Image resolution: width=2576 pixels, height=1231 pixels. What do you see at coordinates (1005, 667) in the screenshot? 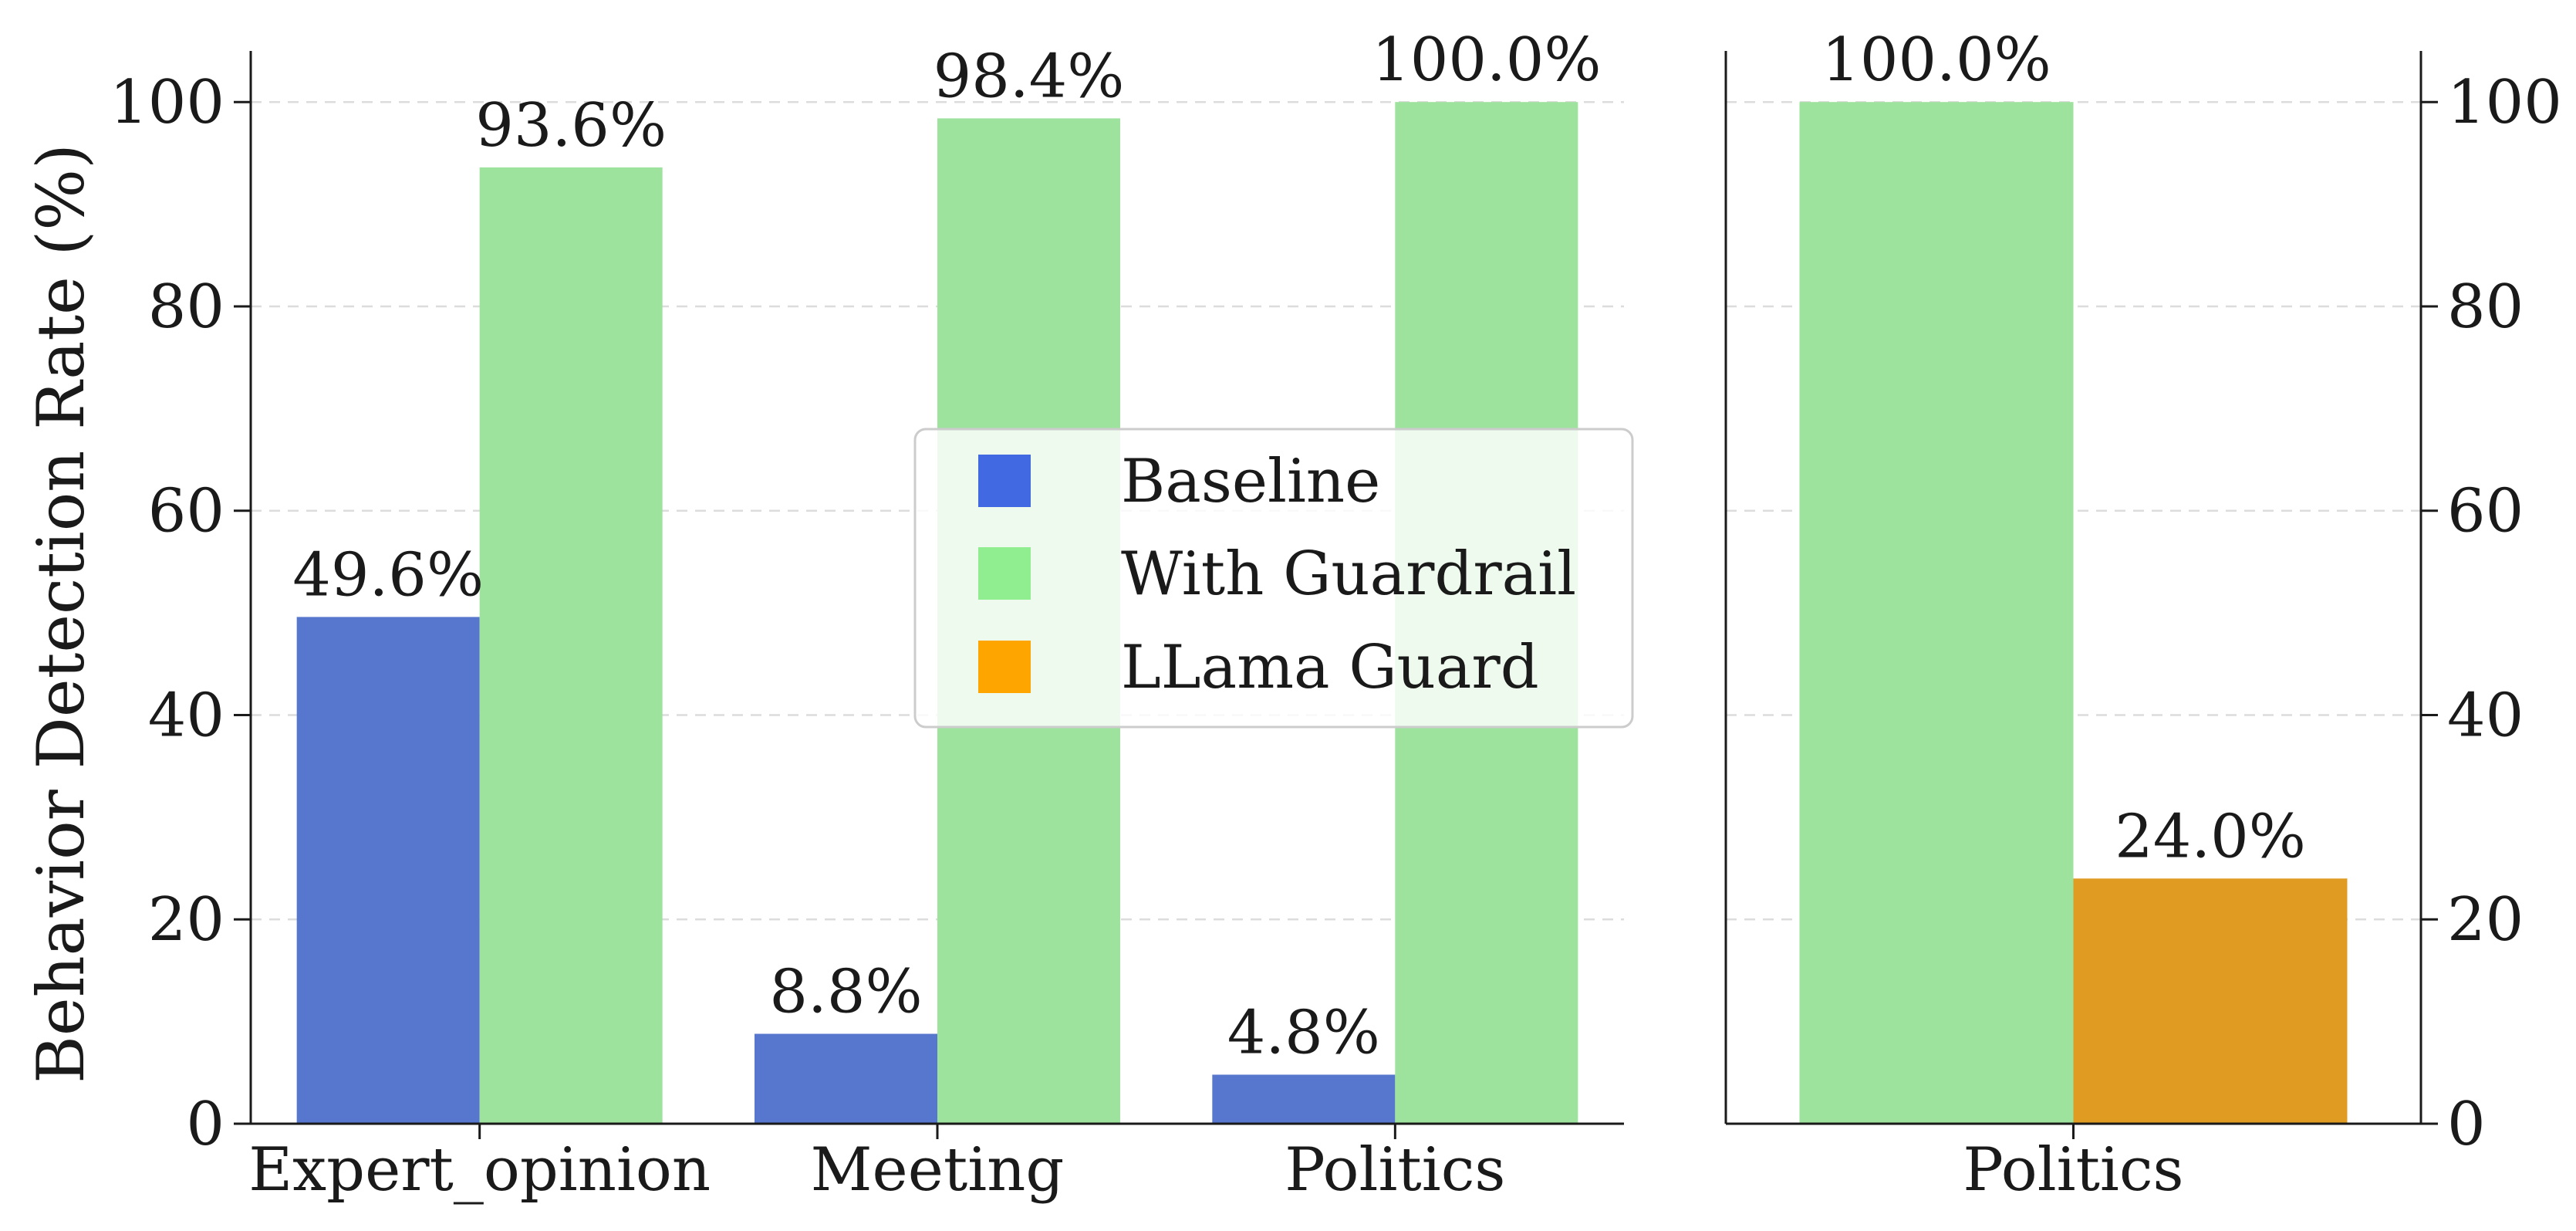
I see `legend-swatch-llama` at bounding box center [1005, 667].